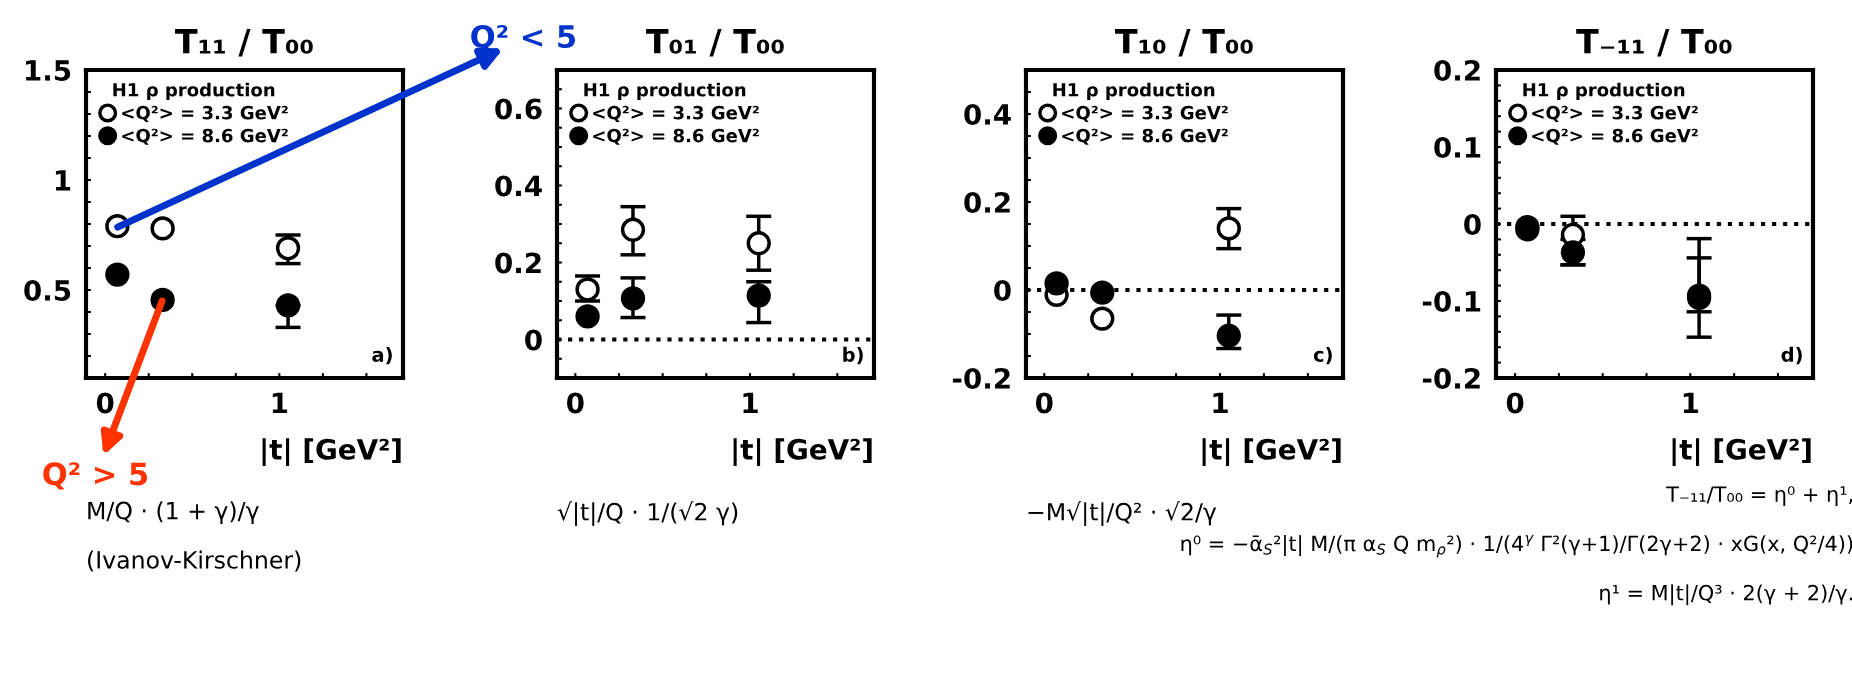 This screenshot has width=1852, height=694. What do you see at coordinates (1791, 355) in the screenshot?
I see `annotation: d)` at bounding box center [1791, 355].